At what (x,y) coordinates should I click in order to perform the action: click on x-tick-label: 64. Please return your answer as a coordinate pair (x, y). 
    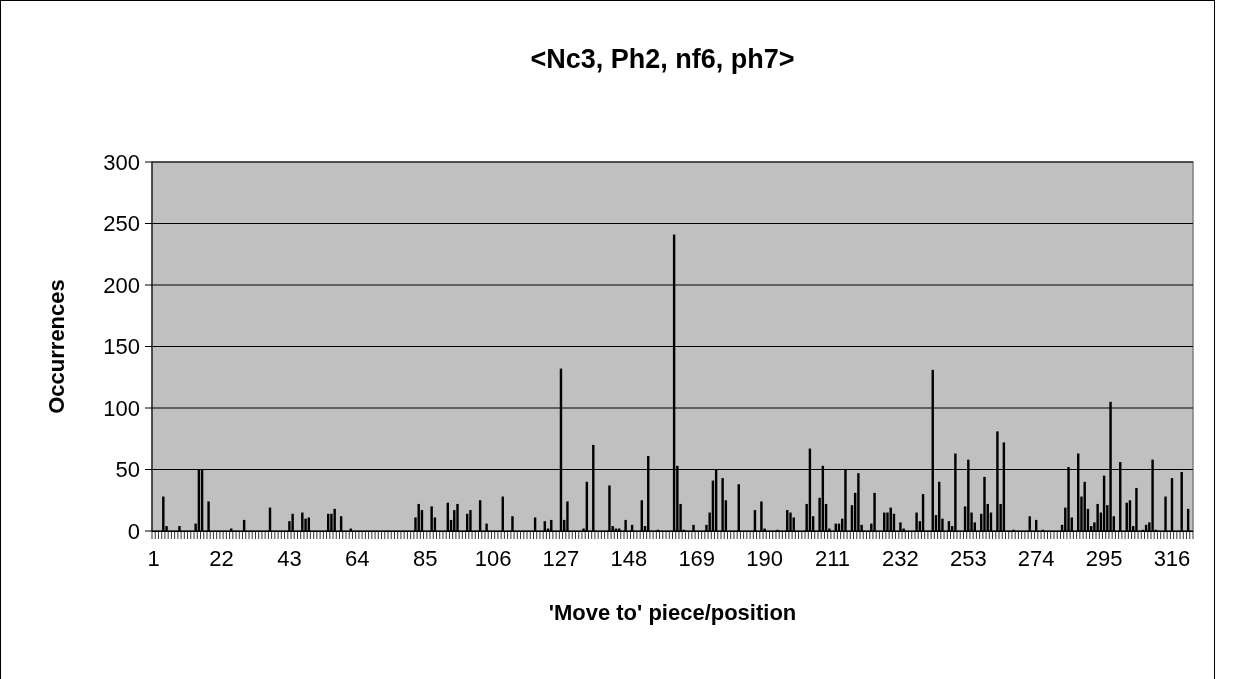
    Looking at the image, I should click on (357, 558).